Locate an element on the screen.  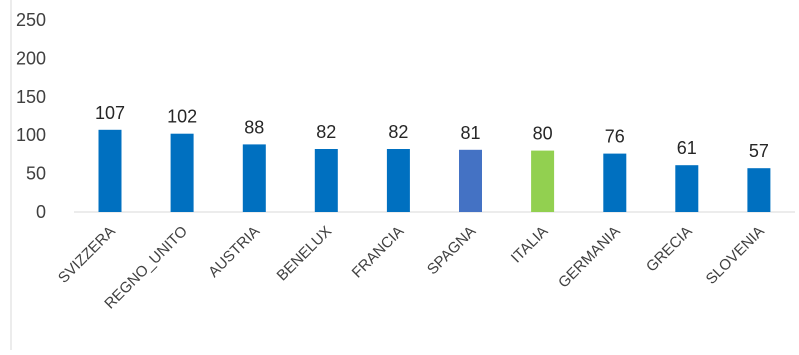
y-tick-label: 0 is located at coordinates (41, 212).